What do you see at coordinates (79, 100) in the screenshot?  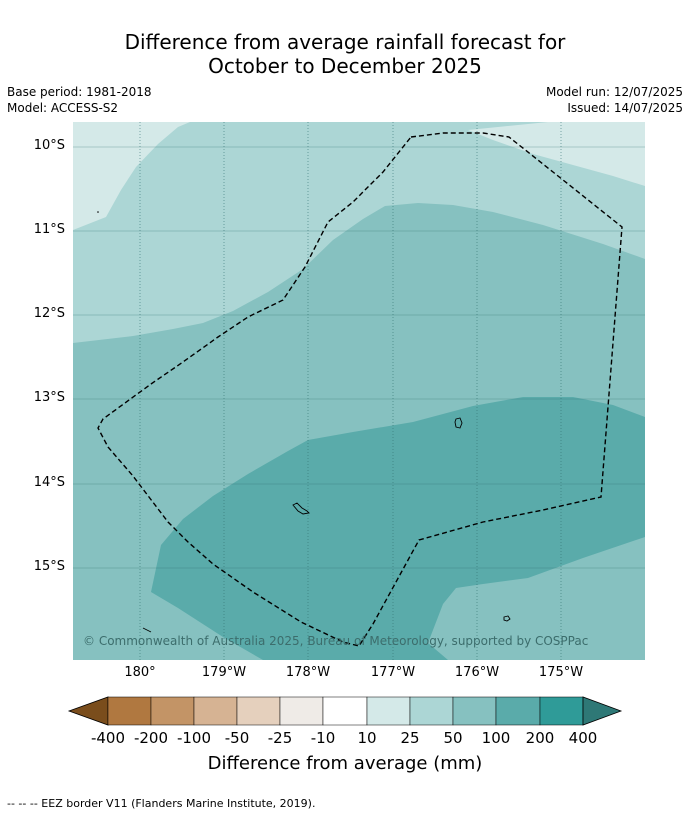 I see `meta-left: Base period: 1981-2018 Model: ACCESS-S2` at bounding box center [79, 100].